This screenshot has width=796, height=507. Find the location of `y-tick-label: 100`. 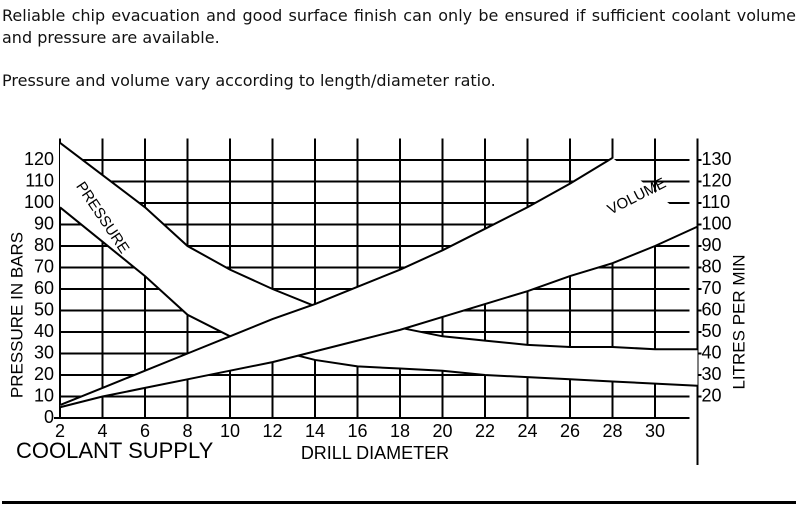

y-tick-label: 100 is located at coordinates (39, 202).